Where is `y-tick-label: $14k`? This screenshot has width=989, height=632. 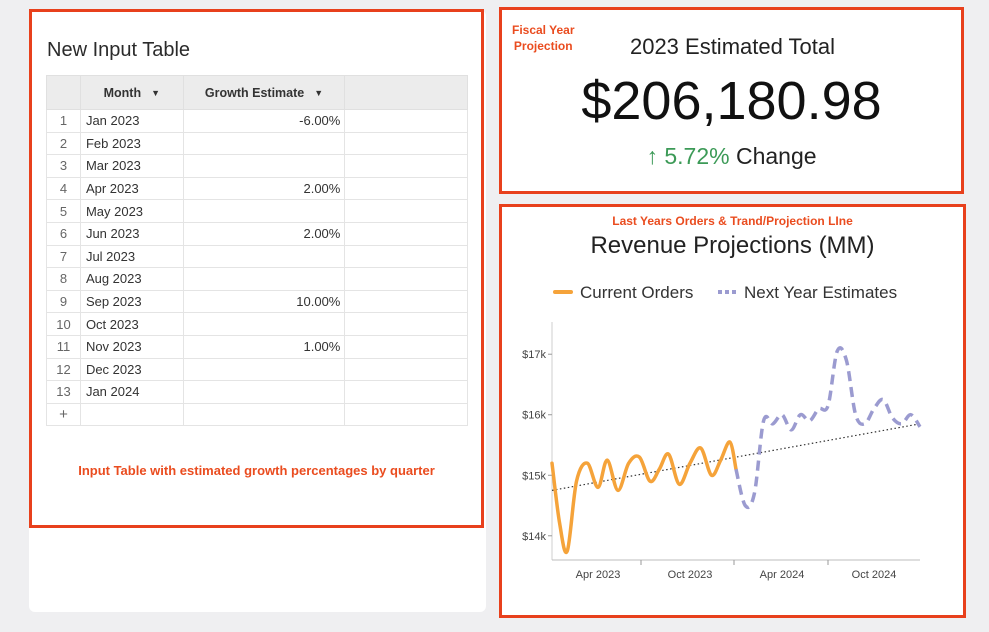 y-tick-label: $14k is located at coordinates (534, 537).